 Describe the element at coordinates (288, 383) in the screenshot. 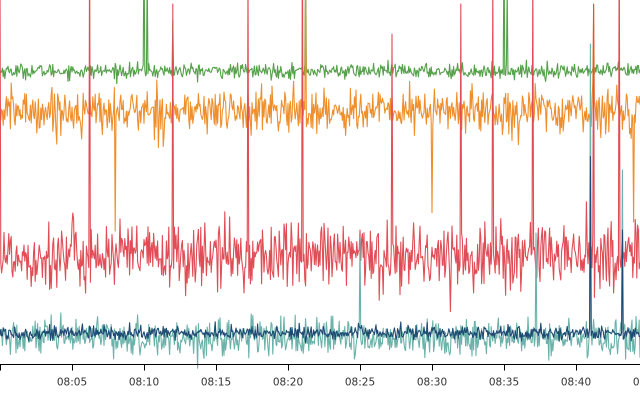

I see `x-tick-label: 08:20` at that location.